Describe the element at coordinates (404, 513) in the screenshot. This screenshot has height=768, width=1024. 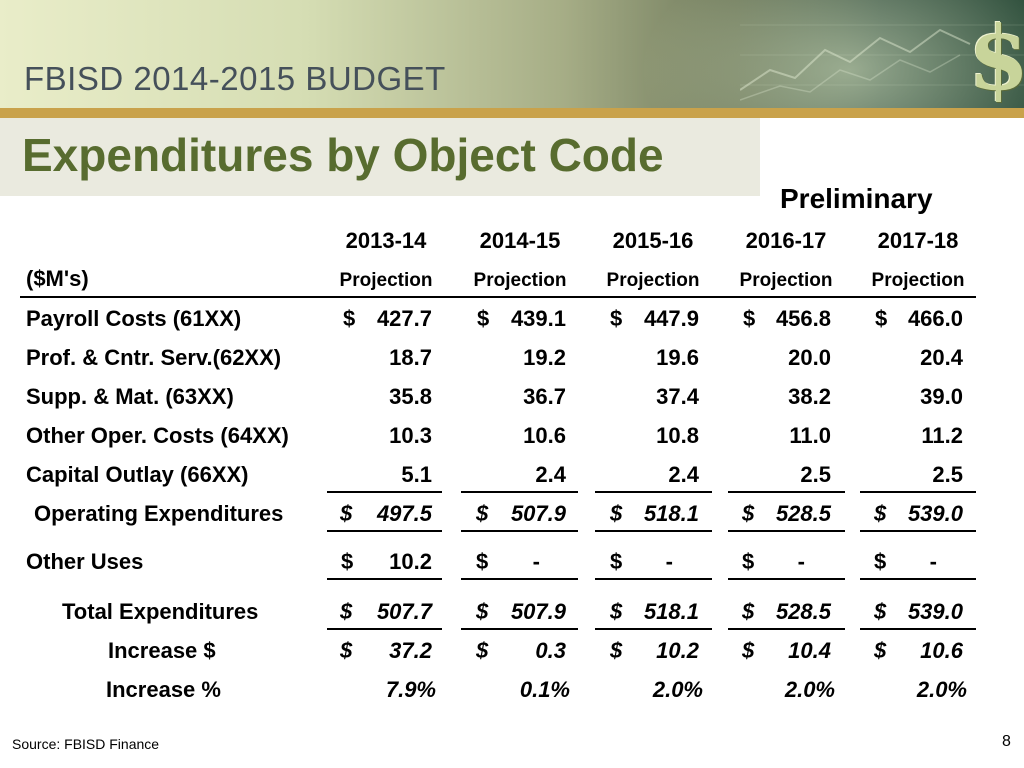
I see `table-cell: 497.5` at that location.